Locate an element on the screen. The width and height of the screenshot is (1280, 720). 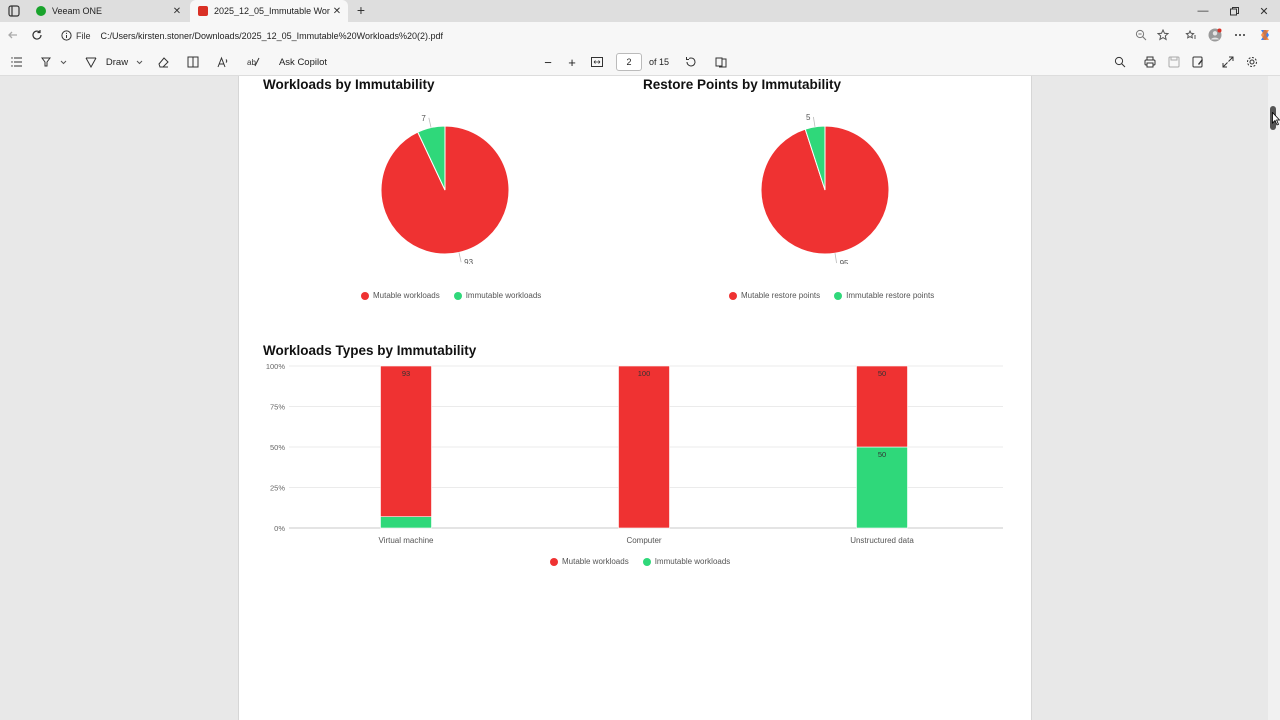
restore-points-pie-chart: 95 5 is located at coordinates (825, 188).